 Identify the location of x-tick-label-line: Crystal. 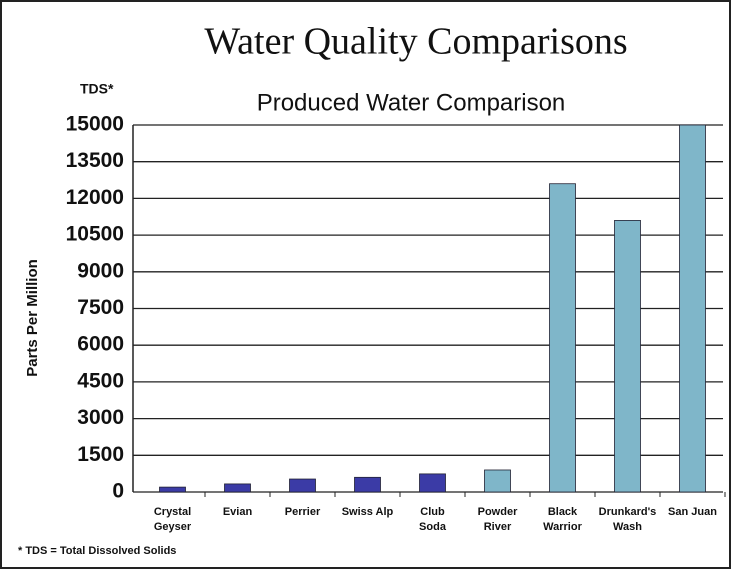
(172, 512).